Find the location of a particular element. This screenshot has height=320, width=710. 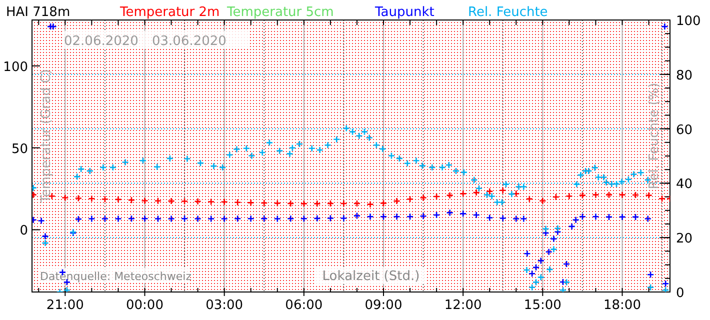

x-tick-label: 18:00 is located at coordinates (622, 305).